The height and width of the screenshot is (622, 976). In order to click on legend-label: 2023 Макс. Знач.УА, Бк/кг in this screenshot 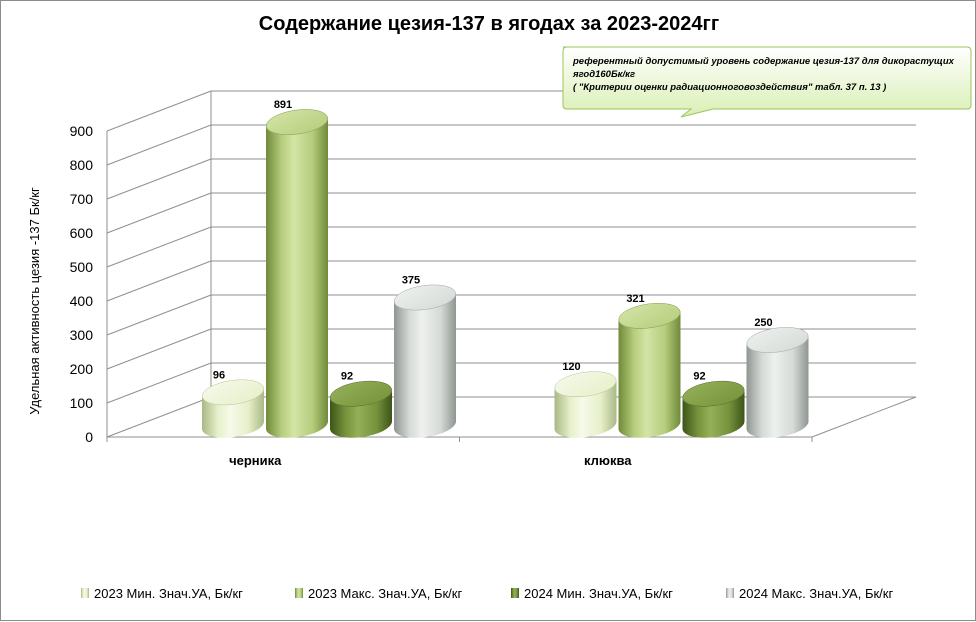, I will do `click(385, 593)`.